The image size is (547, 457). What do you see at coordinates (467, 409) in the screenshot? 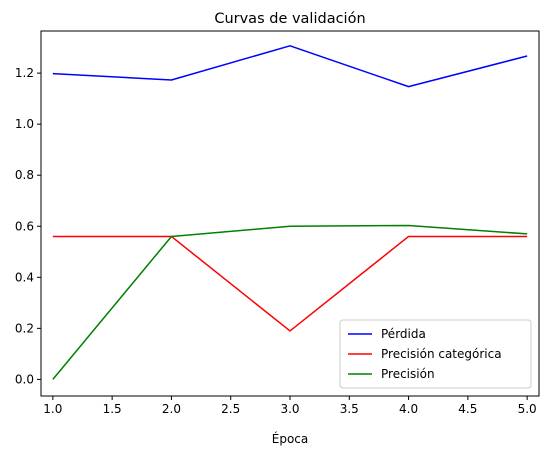
I see `x-tick-label: 4.5` at bounding box center [467, 409].